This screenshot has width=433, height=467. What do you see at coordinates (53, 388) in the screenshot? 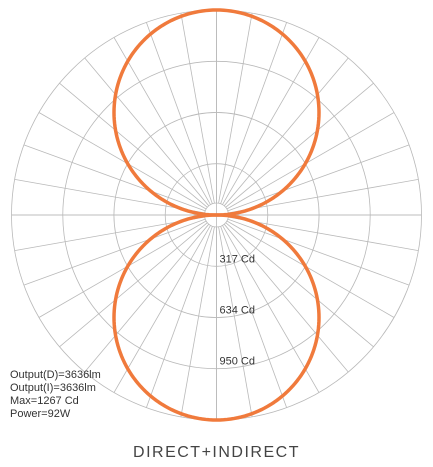
I see `stat-output-indirect: Output(I)=3636lm` at bounding box center [53, 388].